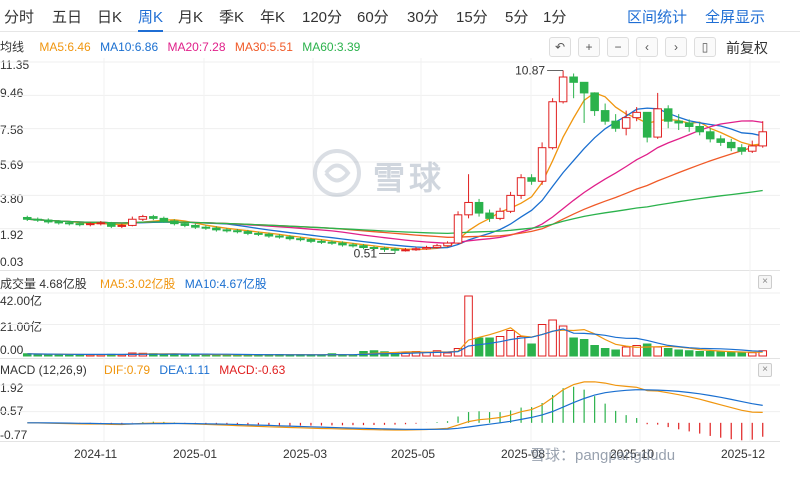 The width and height of the screenshot is (800, 478). I want to click on tab-period-6: 年K, so click(273, 17).